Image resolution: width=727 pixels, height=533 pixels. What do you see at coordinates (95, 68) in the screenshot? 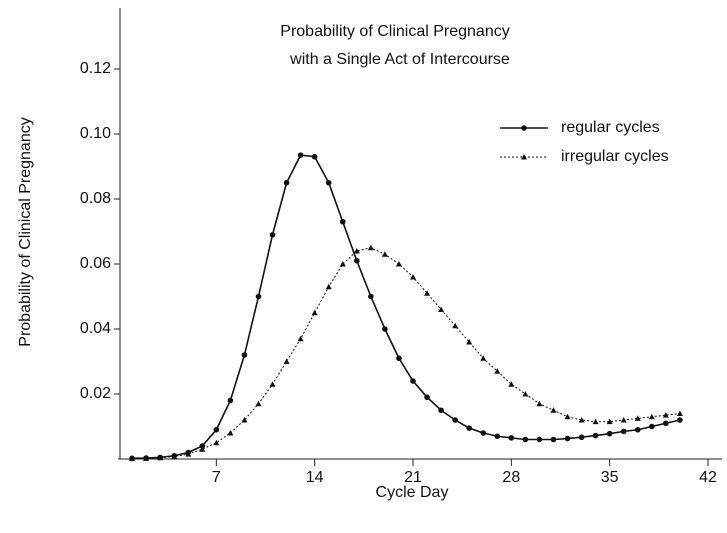
I see `y-tick-label: 0.12` at bounding box center [95, 68].